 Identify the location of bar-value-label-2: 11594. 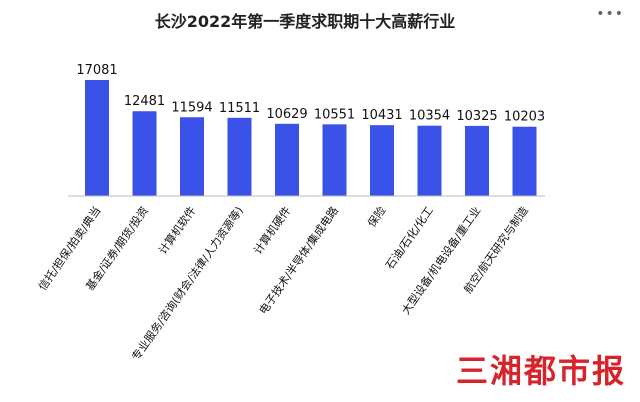
(191, 107).